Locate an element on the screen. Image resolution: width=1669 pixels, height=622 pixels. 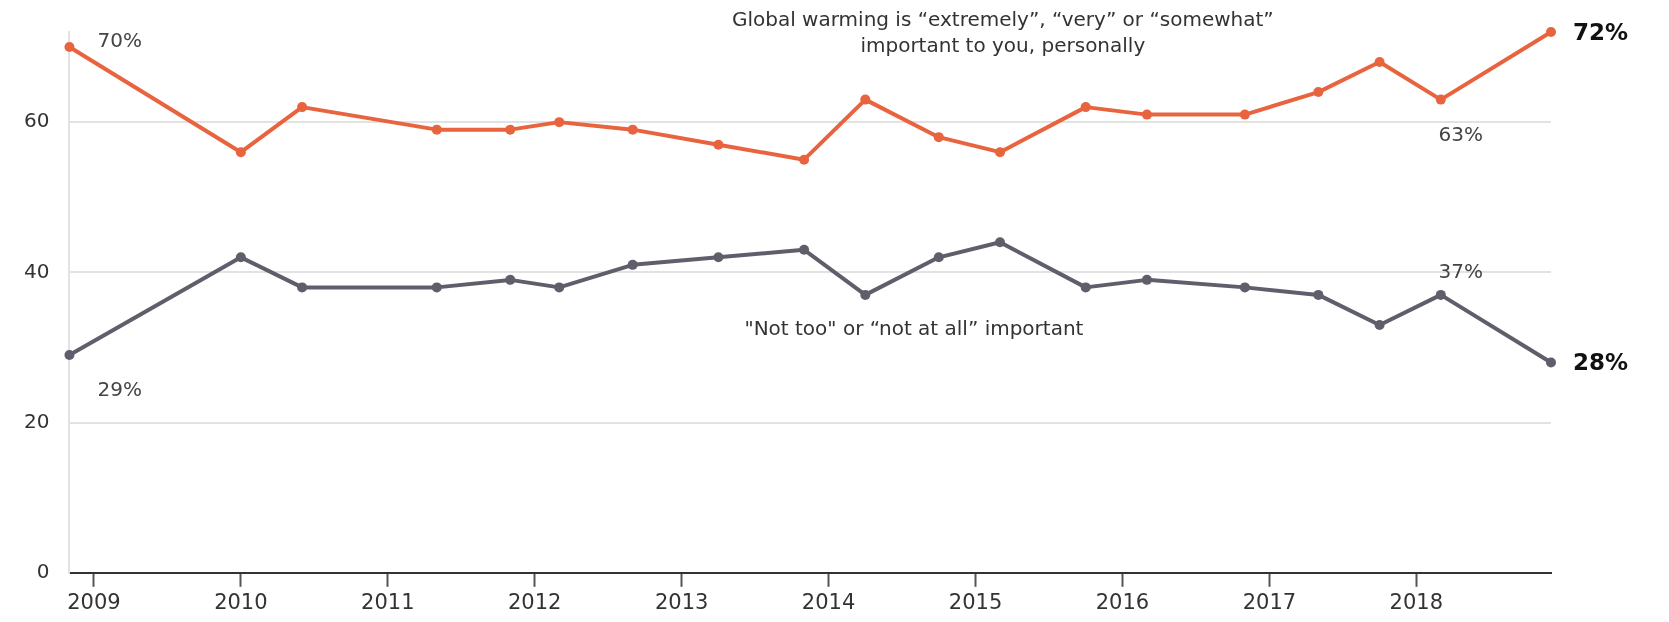
x-tick-label: 2015 is located at coordinates (975, 601).